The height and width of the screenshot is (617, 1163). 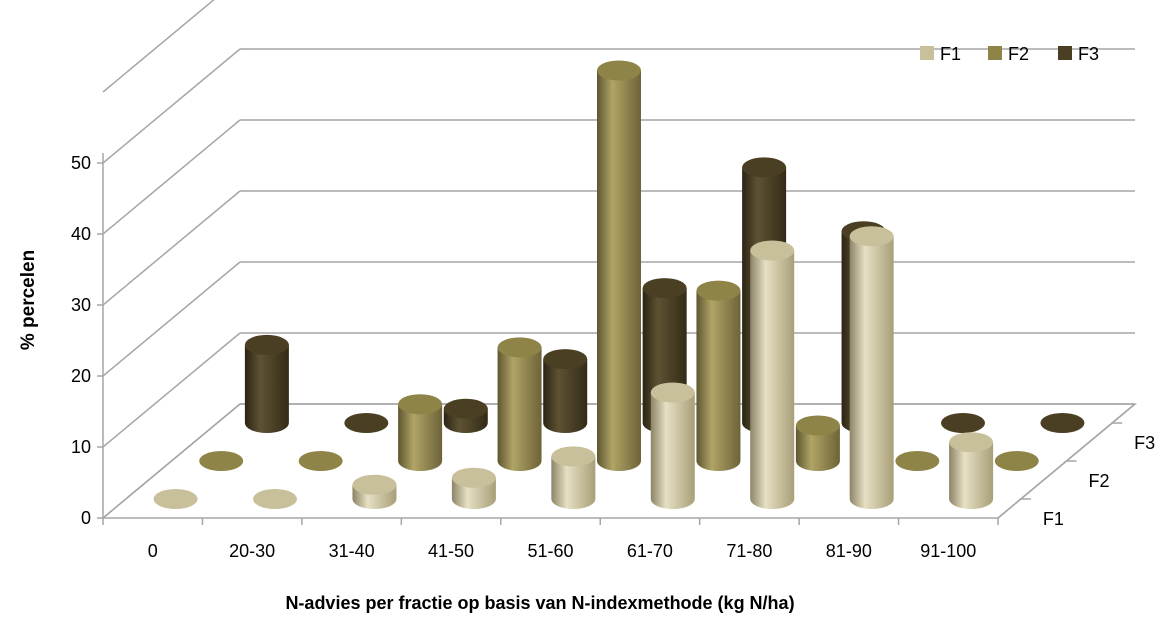 I want to click on x-tick-label: 61-70, so click(x=650, y=551).